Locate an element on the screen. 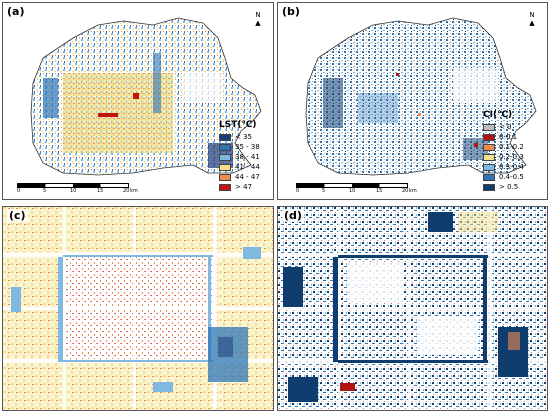 The image size is (550, 413). north-arrow-a: N ▲ is located at coordinates (258, 19).